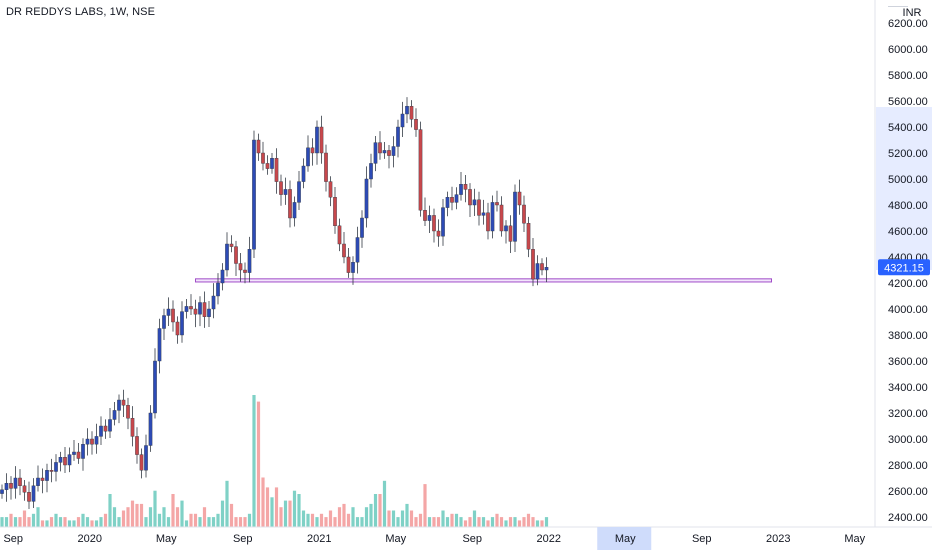 The image size is (932, 550). I want to click on support-zone, so click(483, 280).